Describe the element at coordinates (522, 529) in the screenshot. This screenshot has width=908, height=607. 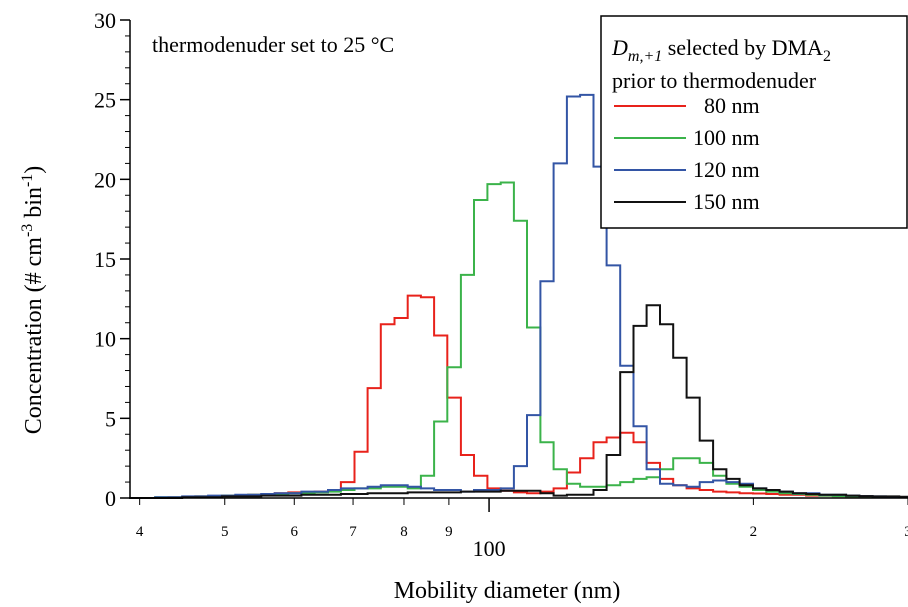
I see `x-ticks: 4 5 6 7 8 9 2 3 100` at that location.